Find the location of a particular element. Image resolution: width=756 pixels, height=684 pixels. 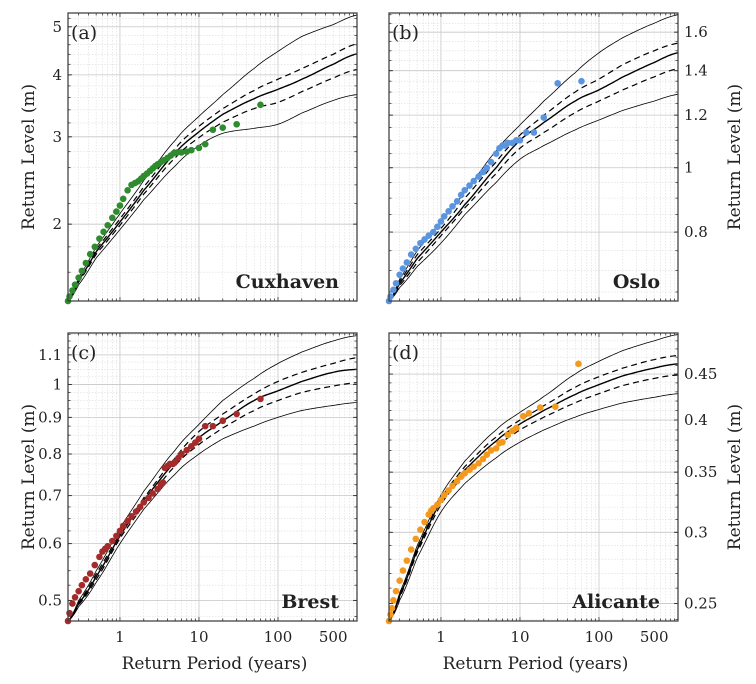

y-axis-label: Return Level (m) is located at coordinates (735, 157).